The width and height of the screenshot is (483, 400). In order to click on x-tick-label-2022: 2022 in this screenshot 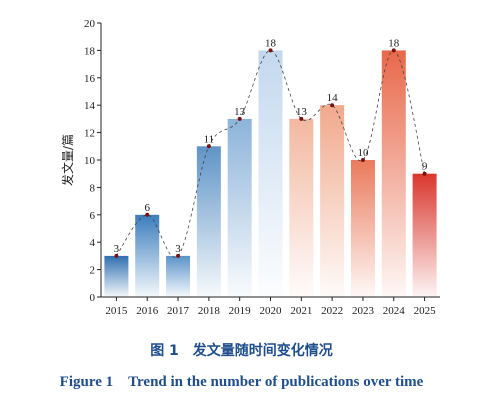, I will do `click(332, 311)`.